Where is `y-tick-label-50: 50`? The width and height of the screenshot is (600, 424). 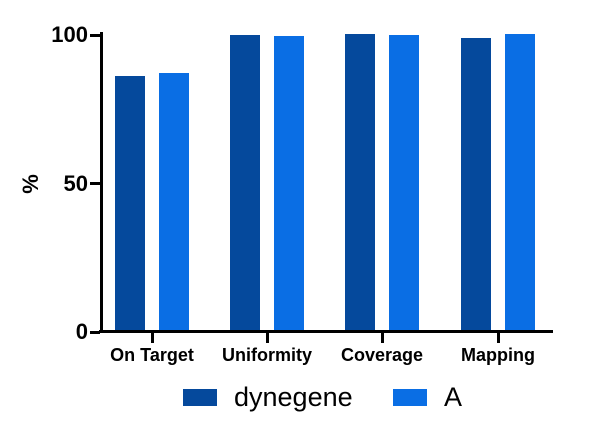 y-tick-label-50: 50 is located at coordinates (75, 183).